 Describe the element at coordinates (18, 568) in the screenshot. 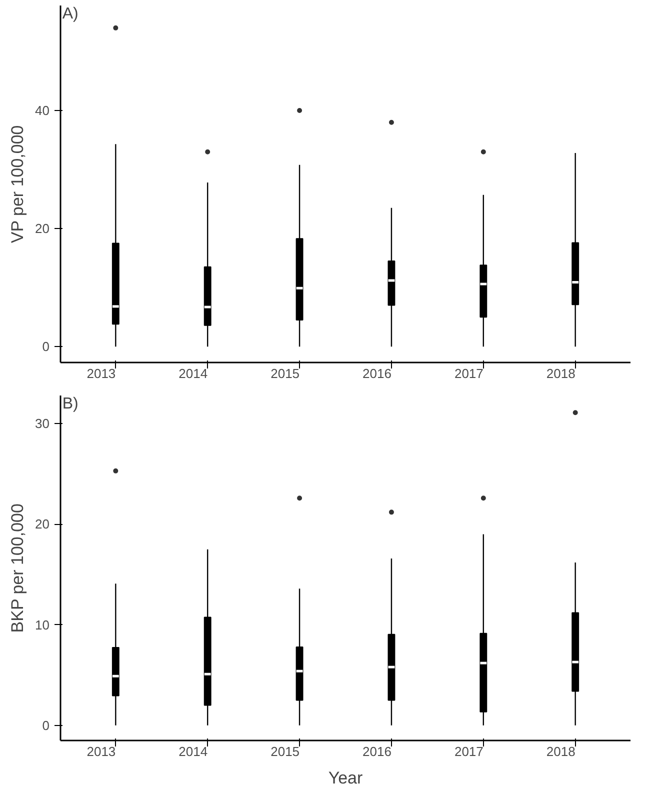

I see `y-axis-title: BKP per 100,000` at that location.